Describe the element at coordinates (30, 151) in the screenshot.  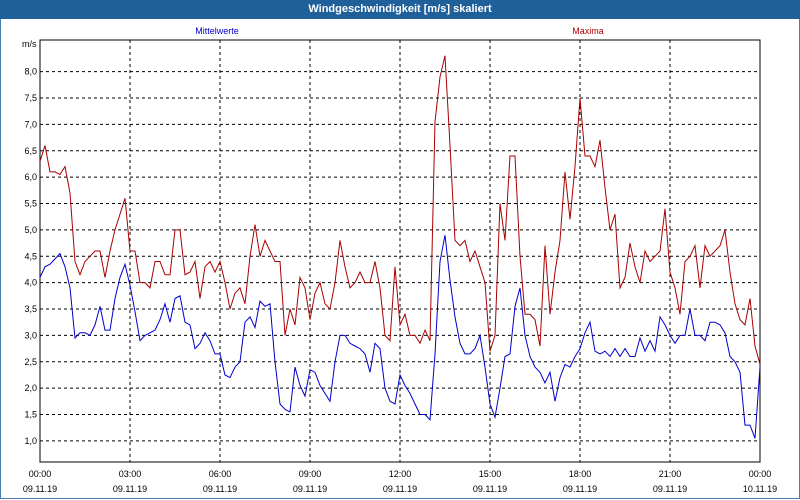
I see `y-tick-label: 6,5` at that location.